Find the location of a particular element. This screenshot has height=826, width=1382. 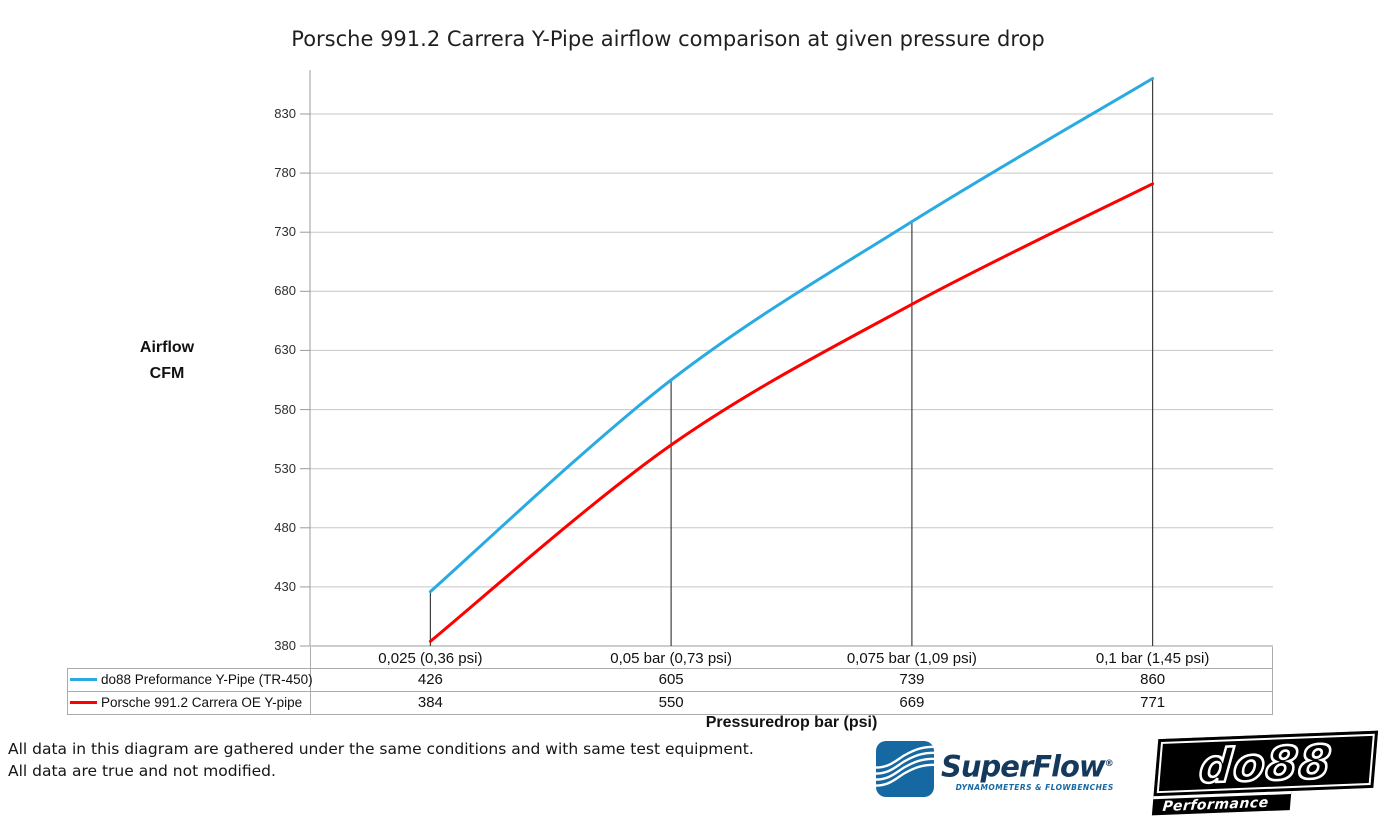

y-axis-tick-label: 380 is located at coordinates (285, 645).